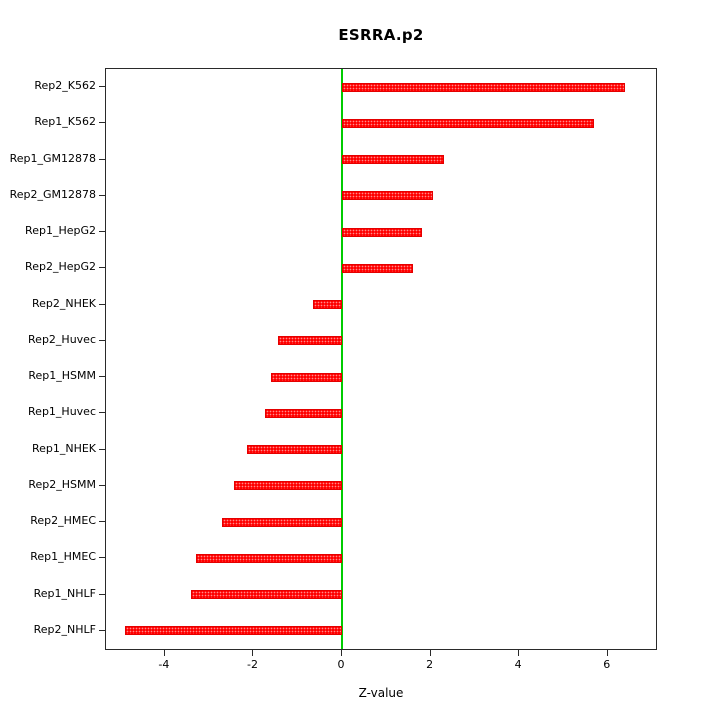 This screenshot has height=720, width=720. Describe the element at coordinates (62, 339) in the screenshot. I see `y-category-label: Rep2_Huvec` at that location.